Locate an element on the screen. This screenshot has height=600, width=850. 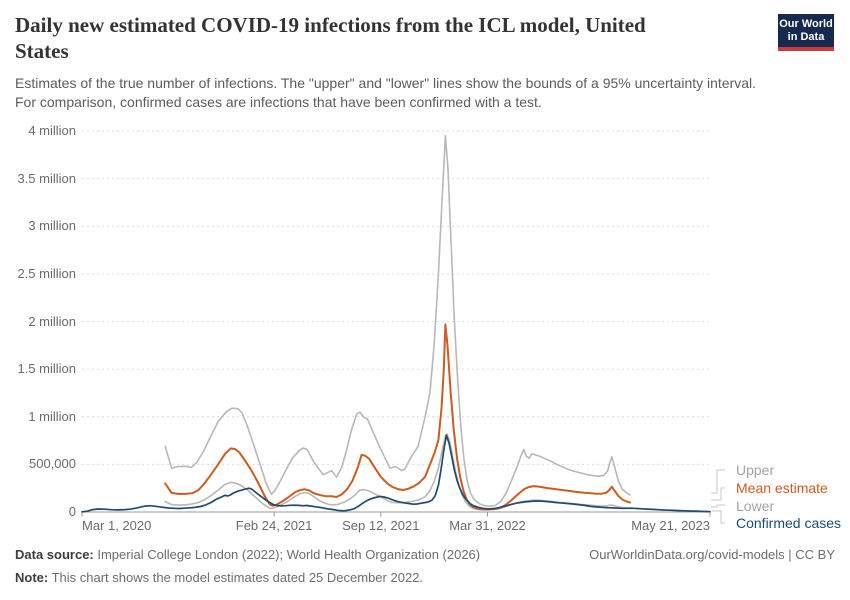
x-axis-label: Mar 1, 2020 is located at coordinates (117, 525).